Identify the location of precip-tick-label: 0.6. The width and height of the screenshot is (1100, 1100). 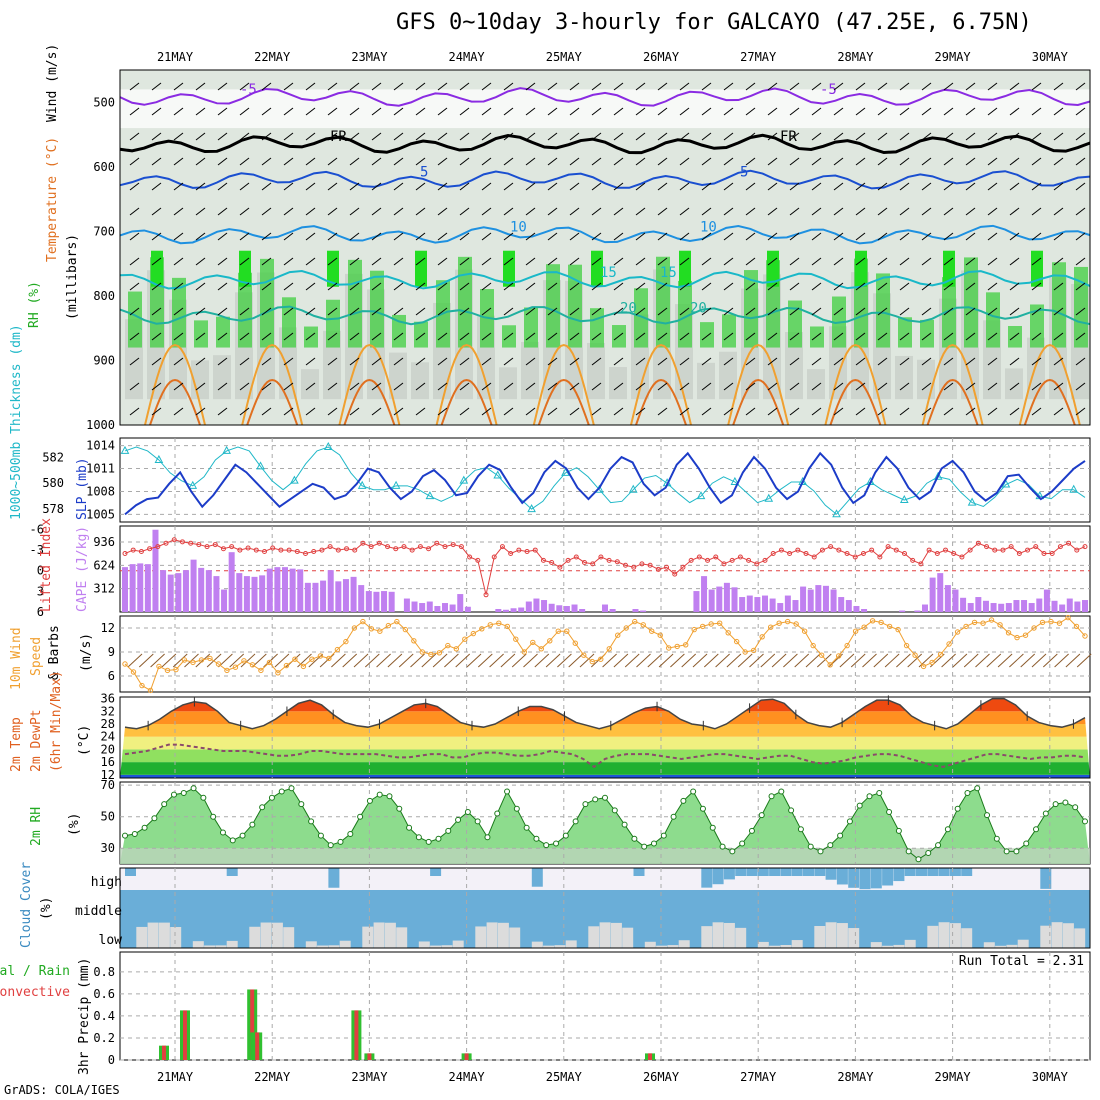
(104, 994).